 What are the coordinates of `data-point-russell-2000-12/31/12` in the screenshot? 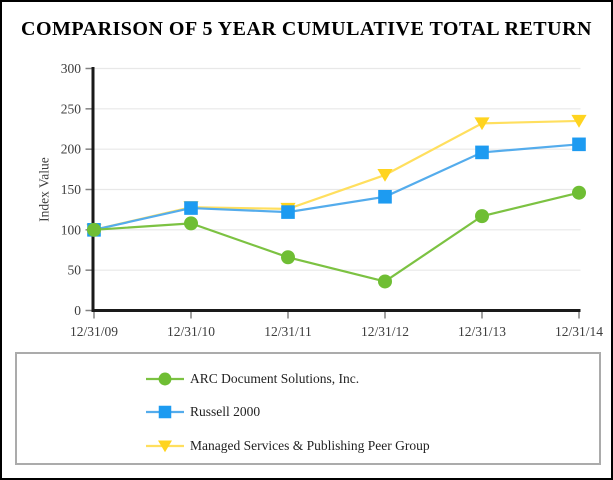 It's located at (385, 196).